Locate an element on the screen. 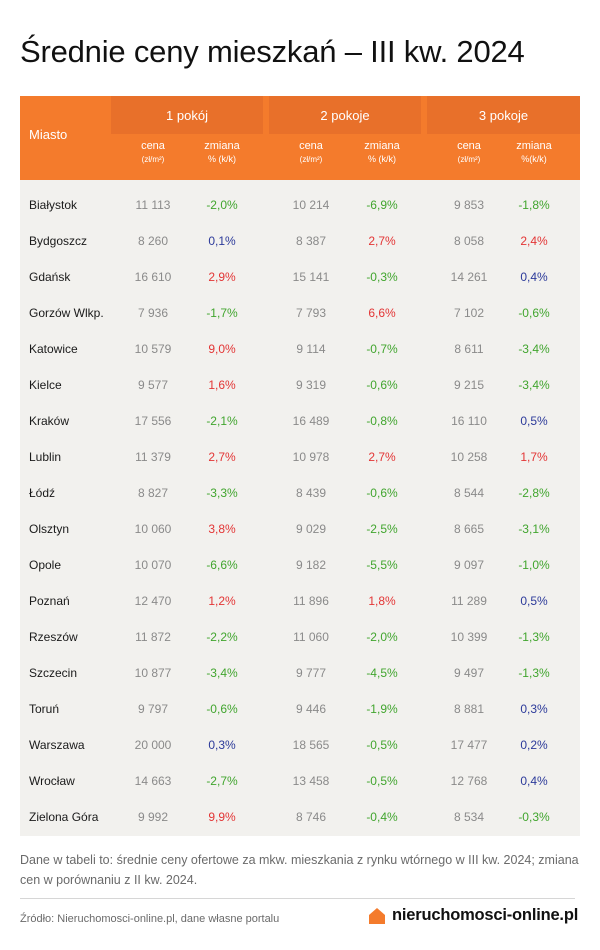 The height and width of the screenshot is (950, 600). change-2-rooms: -0,8% is located at coordinates (382, 421).